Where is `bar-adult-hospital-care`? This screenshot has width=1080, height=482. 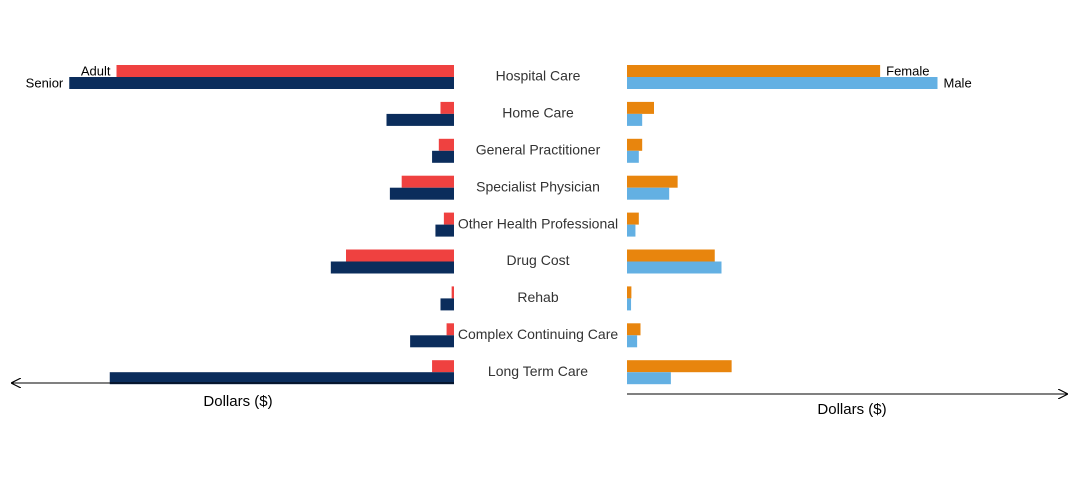
bar-adult-hospital-care is located at coordinates (285, 71).